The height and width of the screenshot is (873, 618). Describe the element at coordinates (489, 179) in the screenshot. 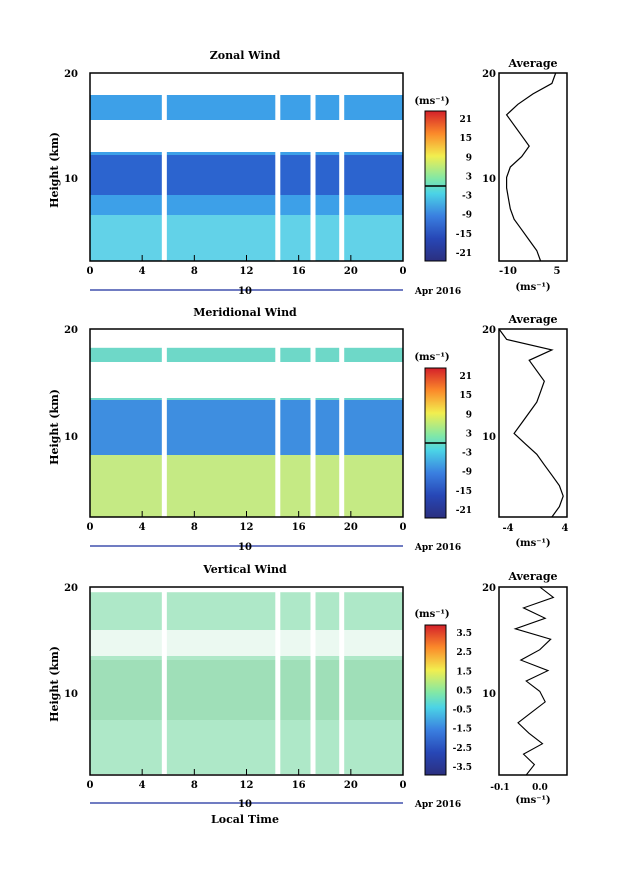

I see `avg-y-tick: 10` at that location.